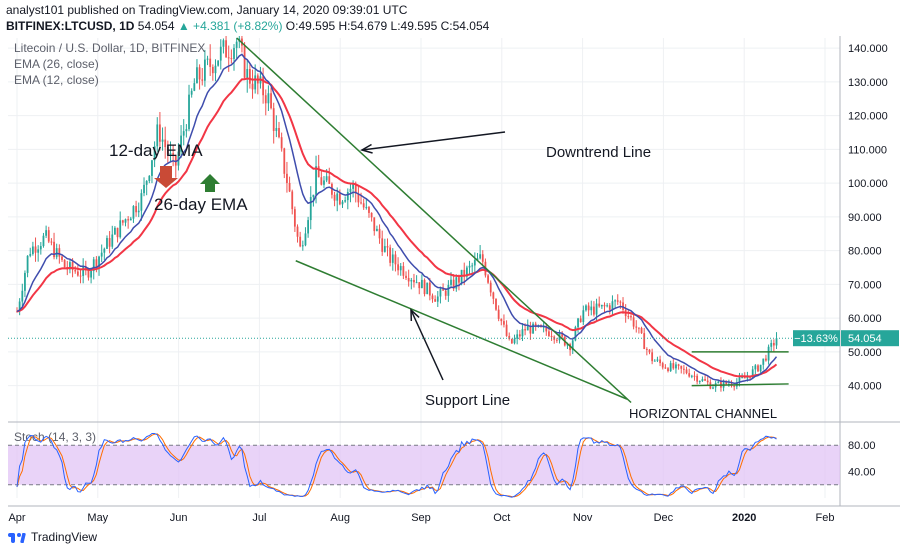  Describe the element at coordinates (862, 446) in the screenshot. I see `stoch-tick-label: 80.00` at that location.